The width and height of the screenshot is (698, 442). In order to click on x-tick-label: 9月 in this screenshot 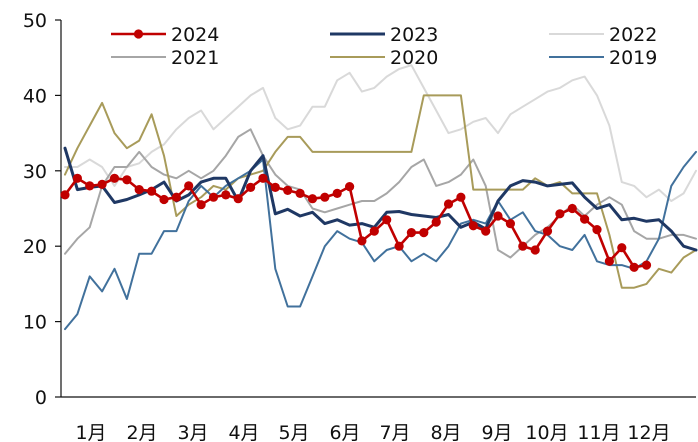, I will do `click(496, 432)`.